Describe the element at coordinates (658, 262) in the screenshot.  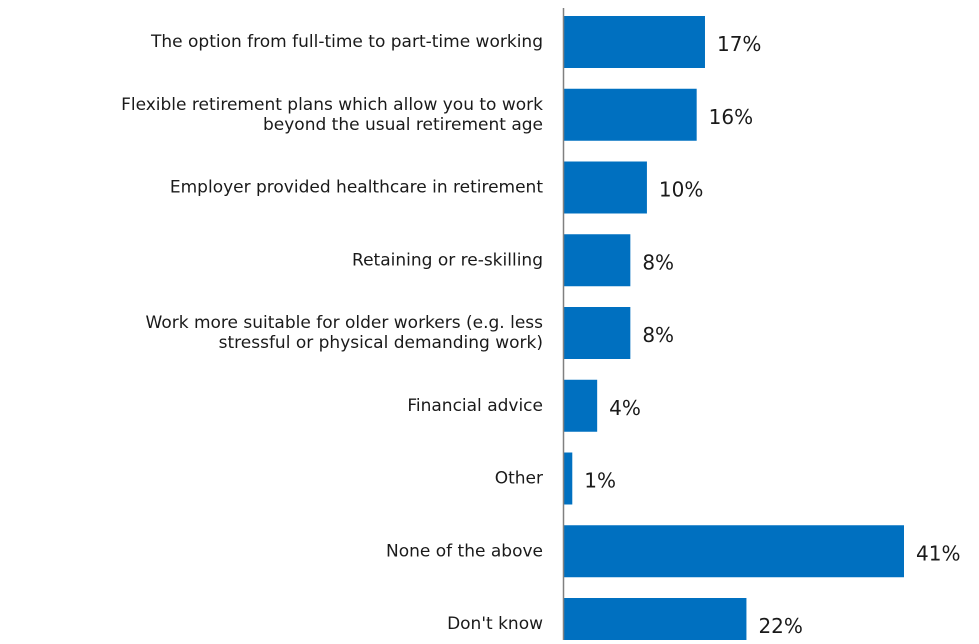
I see `value-label-3: 8%` at that location.